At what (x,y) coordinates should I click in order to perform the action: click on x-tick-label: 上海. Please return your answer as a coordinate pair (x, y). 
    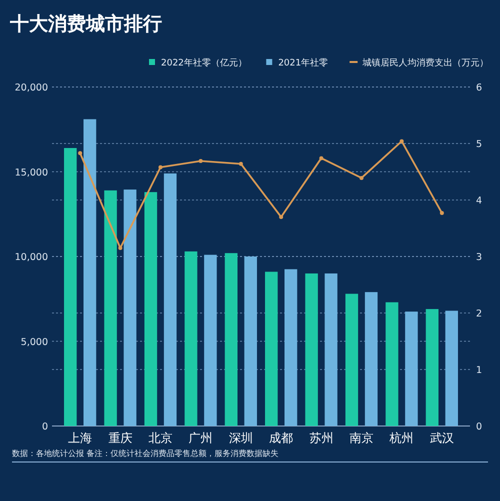
    Looking at the image, I should click on (80, 438).